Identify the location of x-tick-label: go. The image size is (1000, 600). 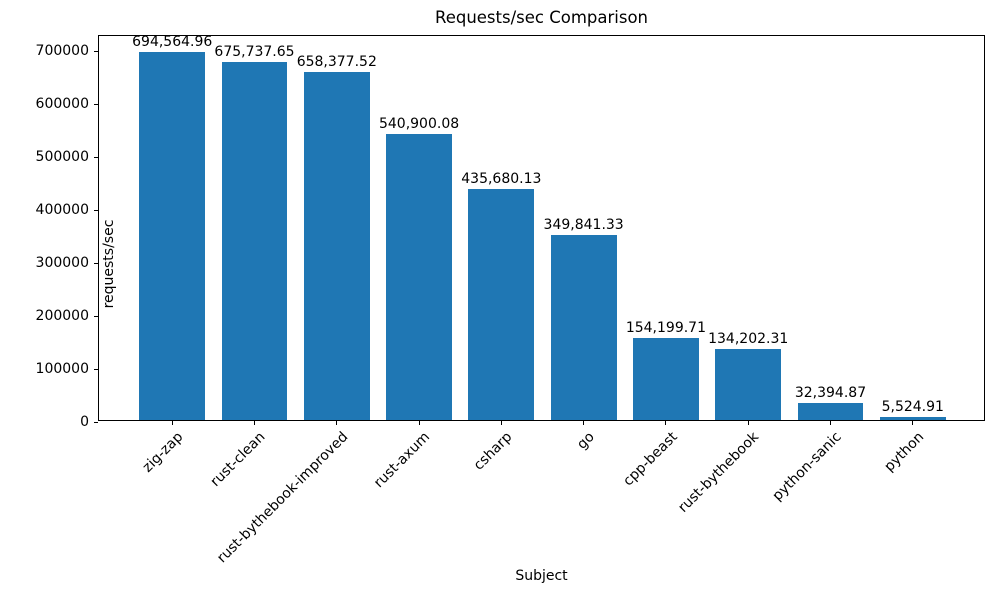
(586, 441).